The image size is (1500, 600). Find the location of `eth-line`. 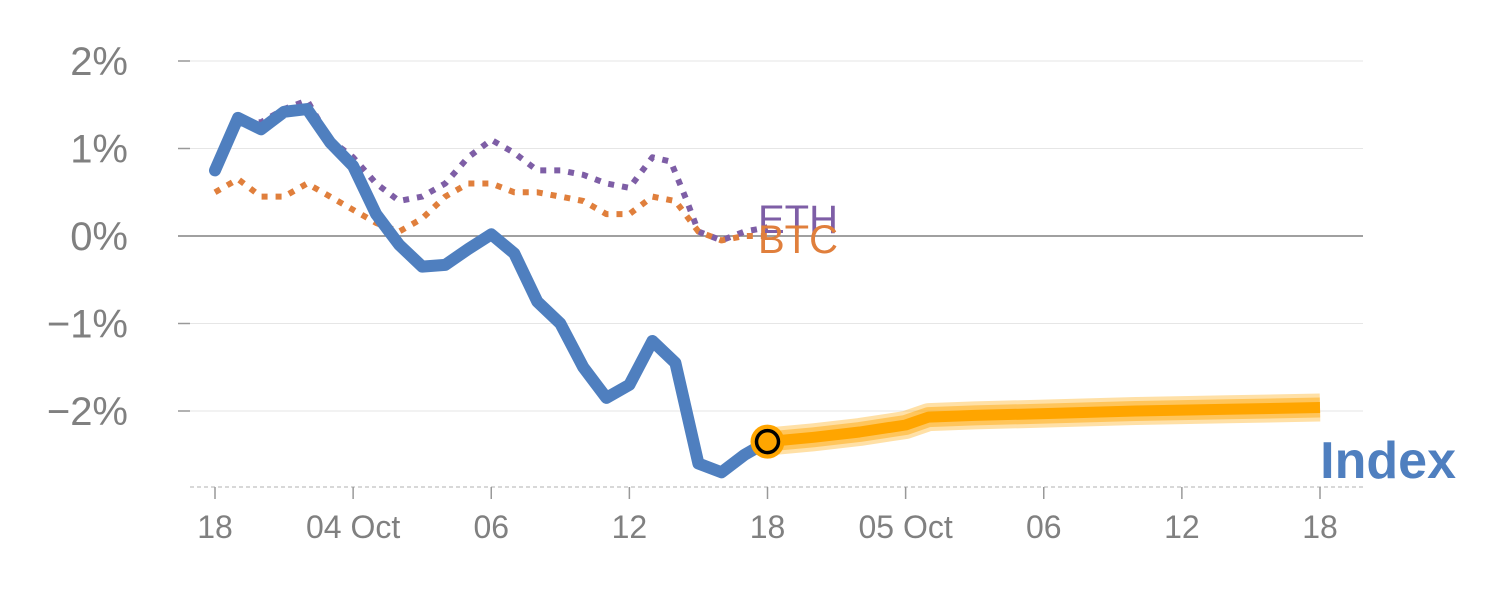

eth-line is located at coordinates (490, 170).